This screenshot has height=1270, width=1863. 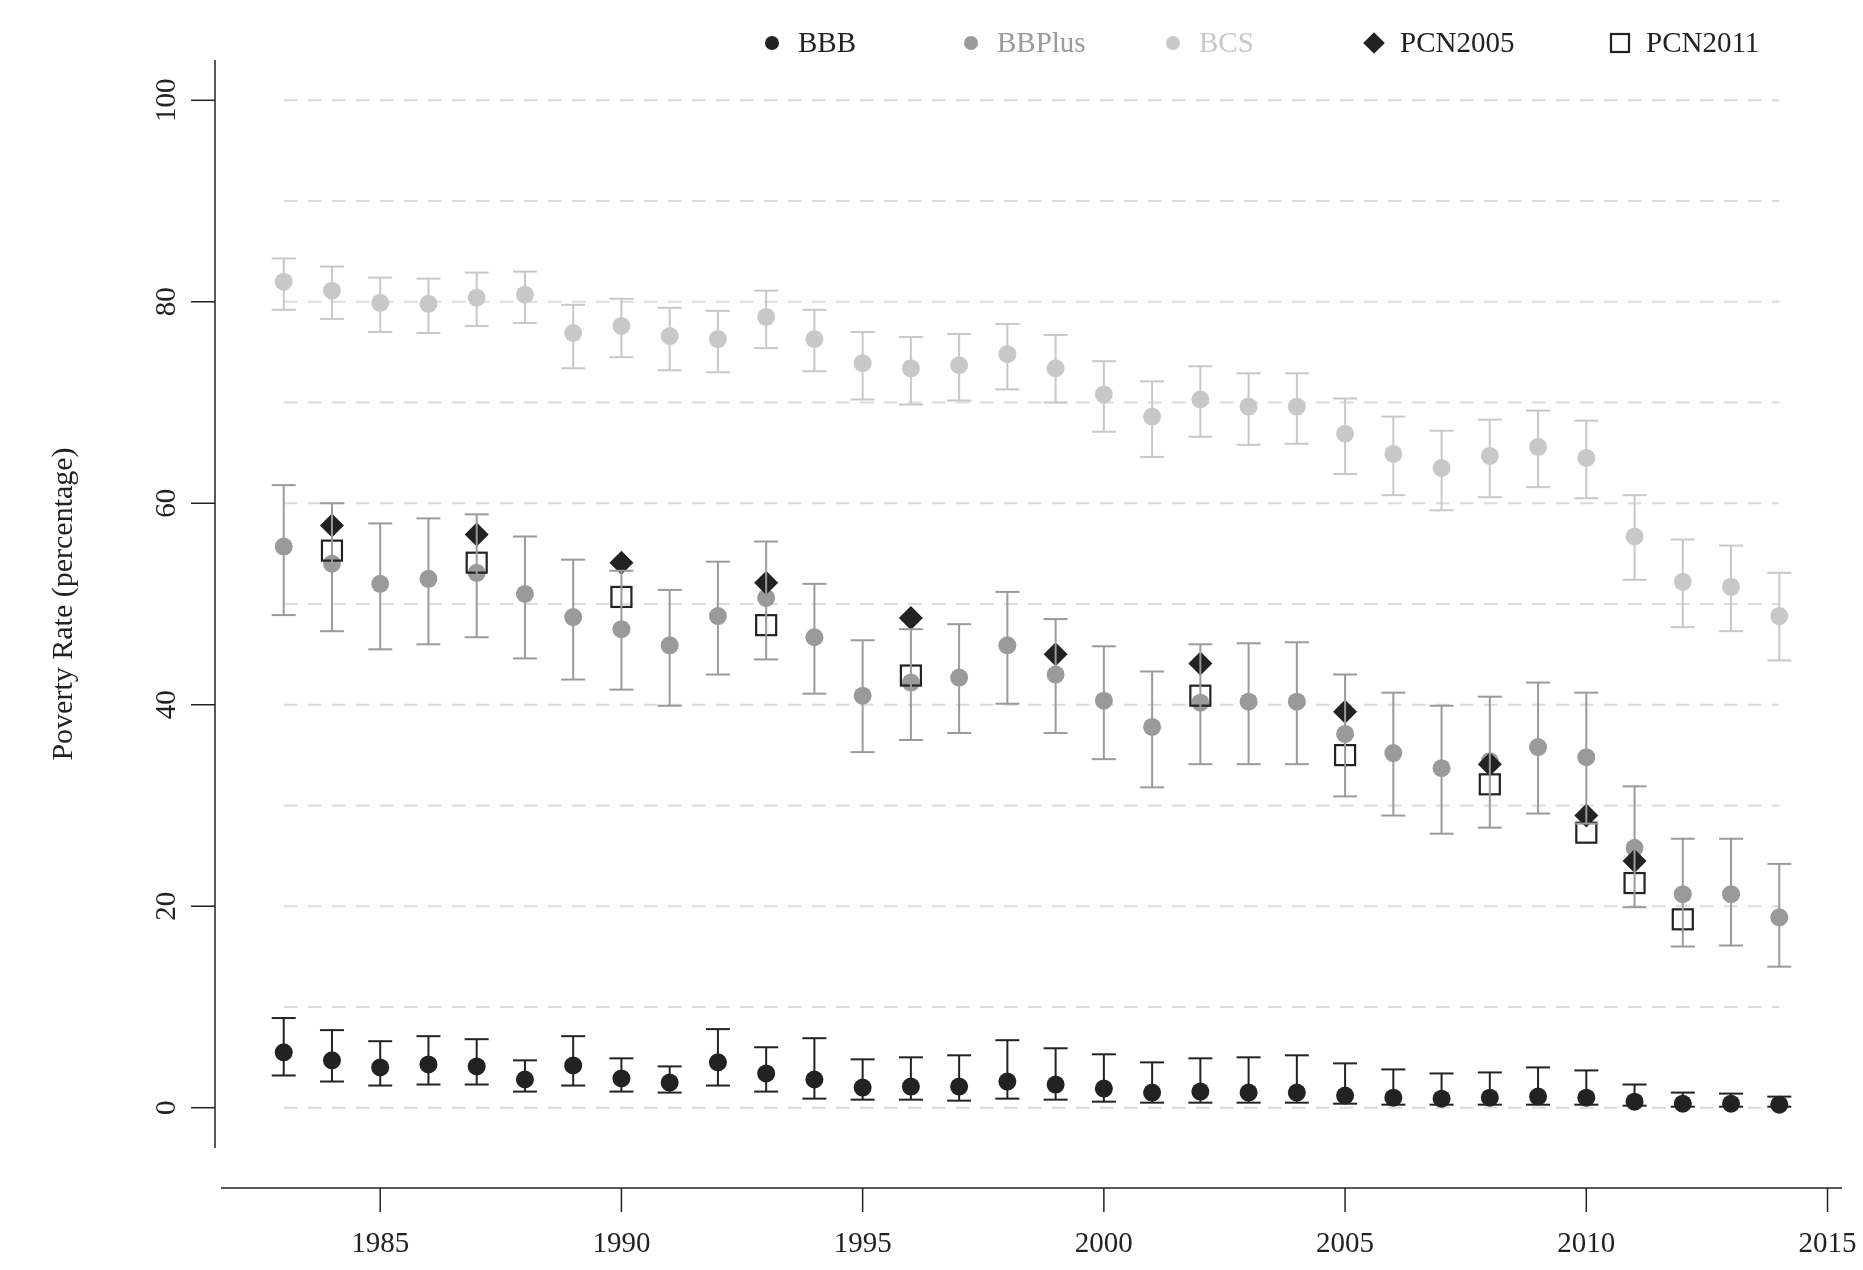 What do you see at coordinates (165, 100) in the screenshot?
I see `y-tick-label: 100` at bounding box center [165, 100].